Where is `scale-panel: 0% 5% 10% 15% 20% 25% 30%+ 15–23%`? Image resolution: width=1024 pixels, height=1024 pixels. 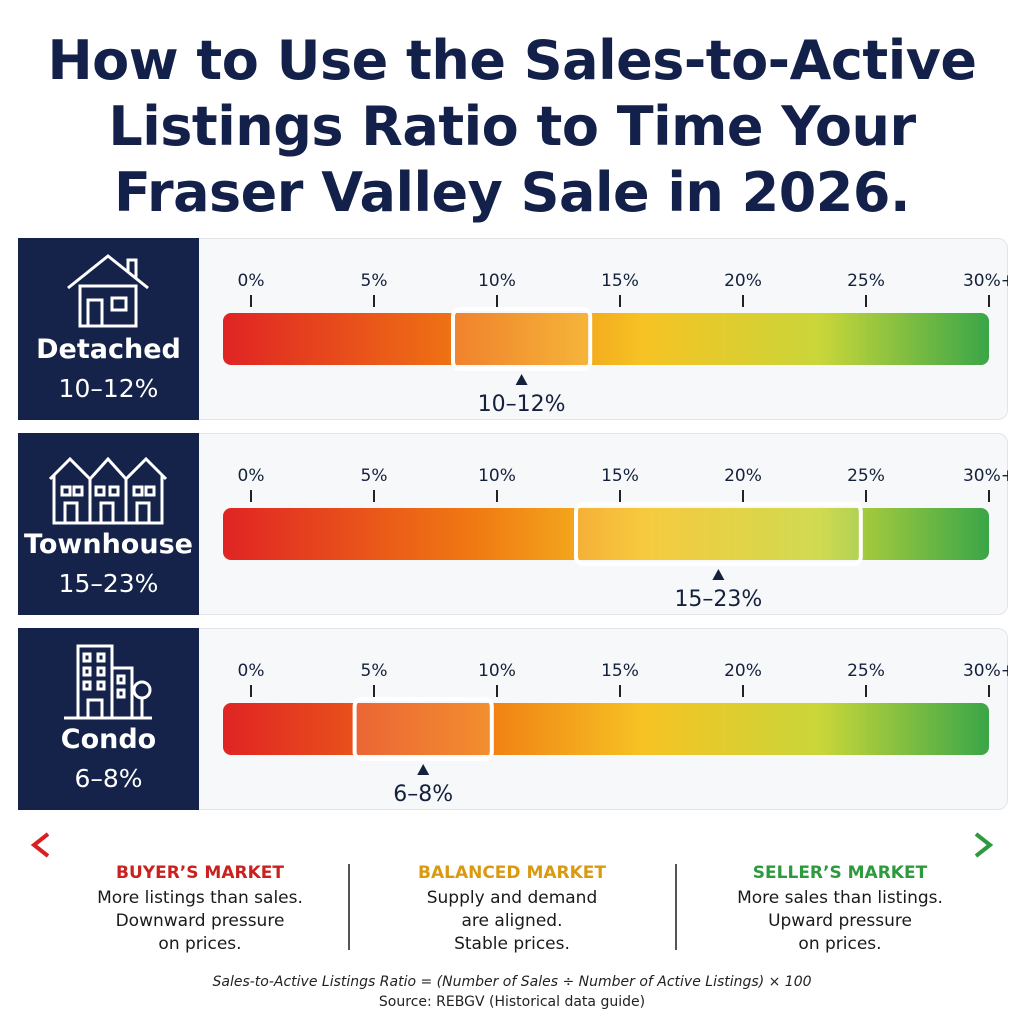 scale-panel: 0% 5% 10% 15% 20% 25% 30%+ 15–23% is located at coordinates (603, 524).